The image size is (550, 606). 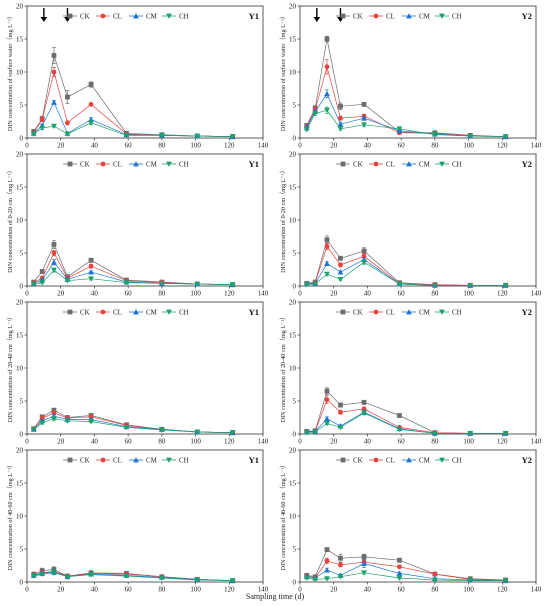 What do you see at coordinates (527, 164) in the screenshot?
I see `panel-label: Y2` at bounding box center [527, 164].